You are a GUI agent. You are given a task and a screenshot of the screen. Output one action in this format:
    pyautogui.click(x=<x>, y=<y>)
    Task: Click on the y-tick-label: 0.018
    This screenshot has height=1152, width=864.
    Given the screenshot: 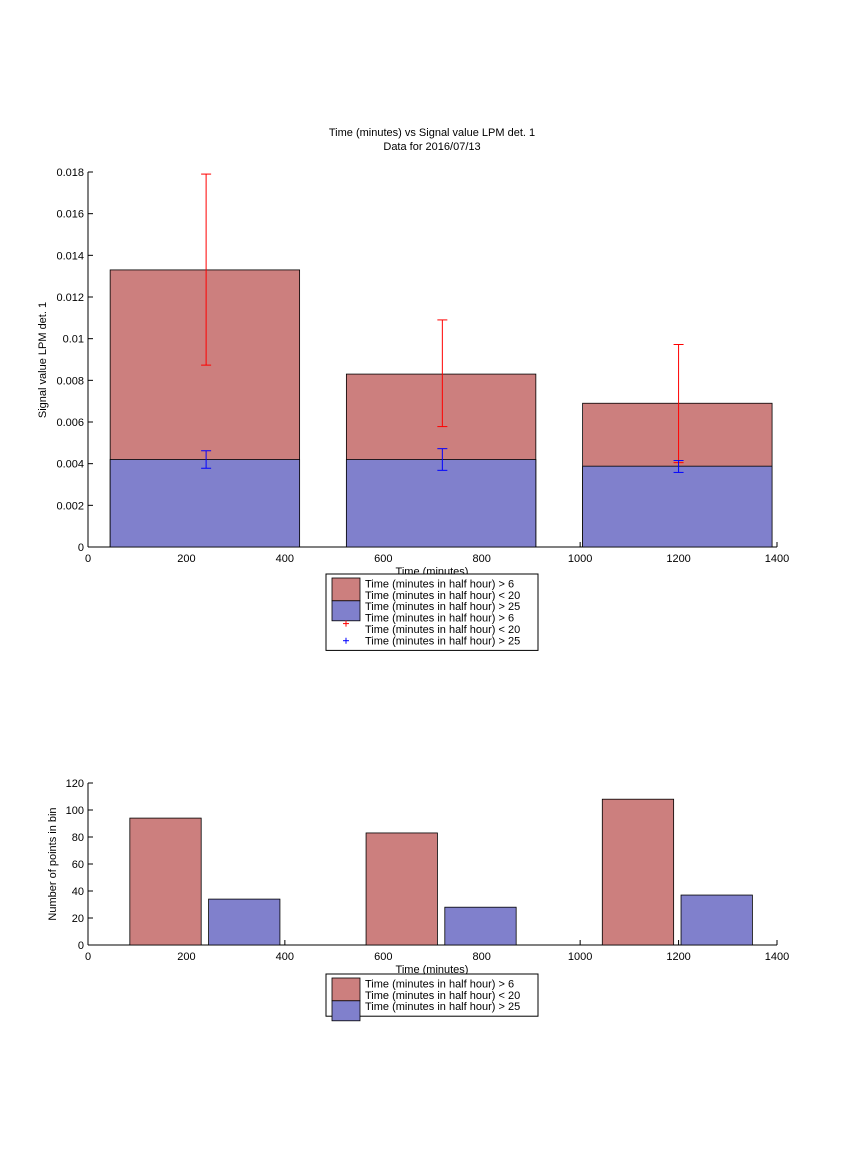 What is the action you would take?
    pyautogui.click(x=70, y=173)
    